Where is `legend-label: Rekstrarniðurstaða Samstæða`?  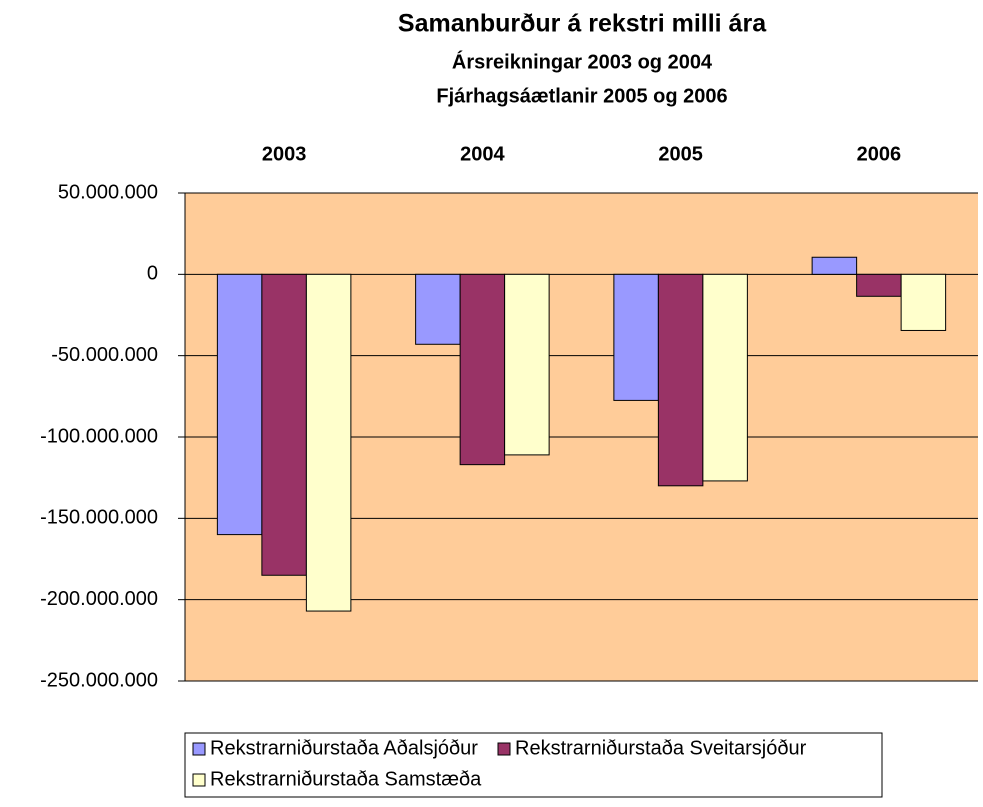 legend-label: Rekstrarniðurstaða Samstæða is located at coordinates (346, 779).